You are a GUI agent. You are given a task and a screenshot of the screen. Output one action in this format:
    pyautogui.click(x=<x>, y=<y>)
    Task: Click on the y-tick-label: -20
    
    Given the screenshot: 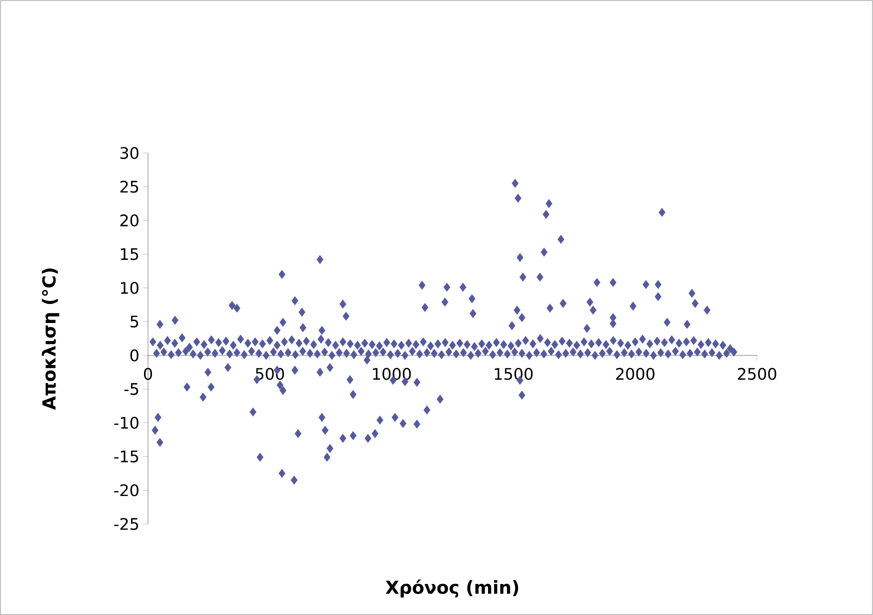 What is the action you would take?
    pyautogui.click(x=126, y=490)
    